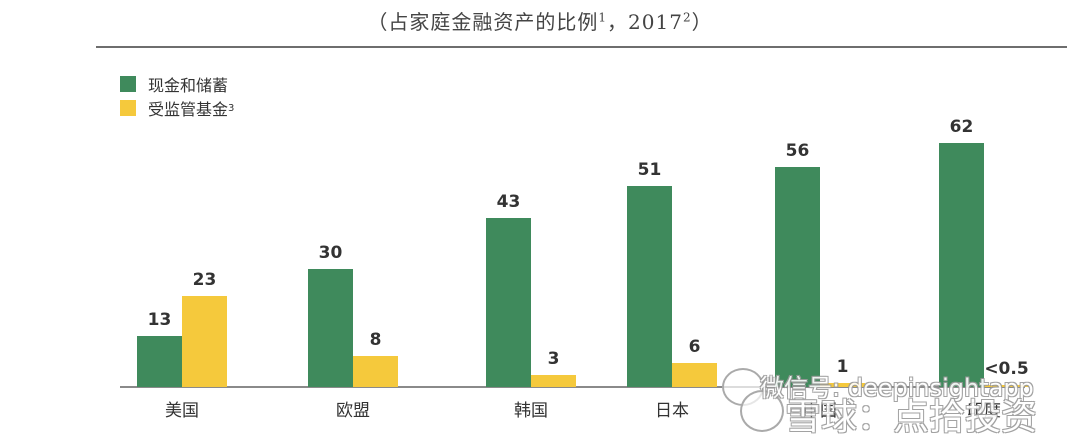 The image size is (1080, 440). Describe the element at coordinates (842, 367) in the screenshot. I see `bar-value-label: 1` at that location.